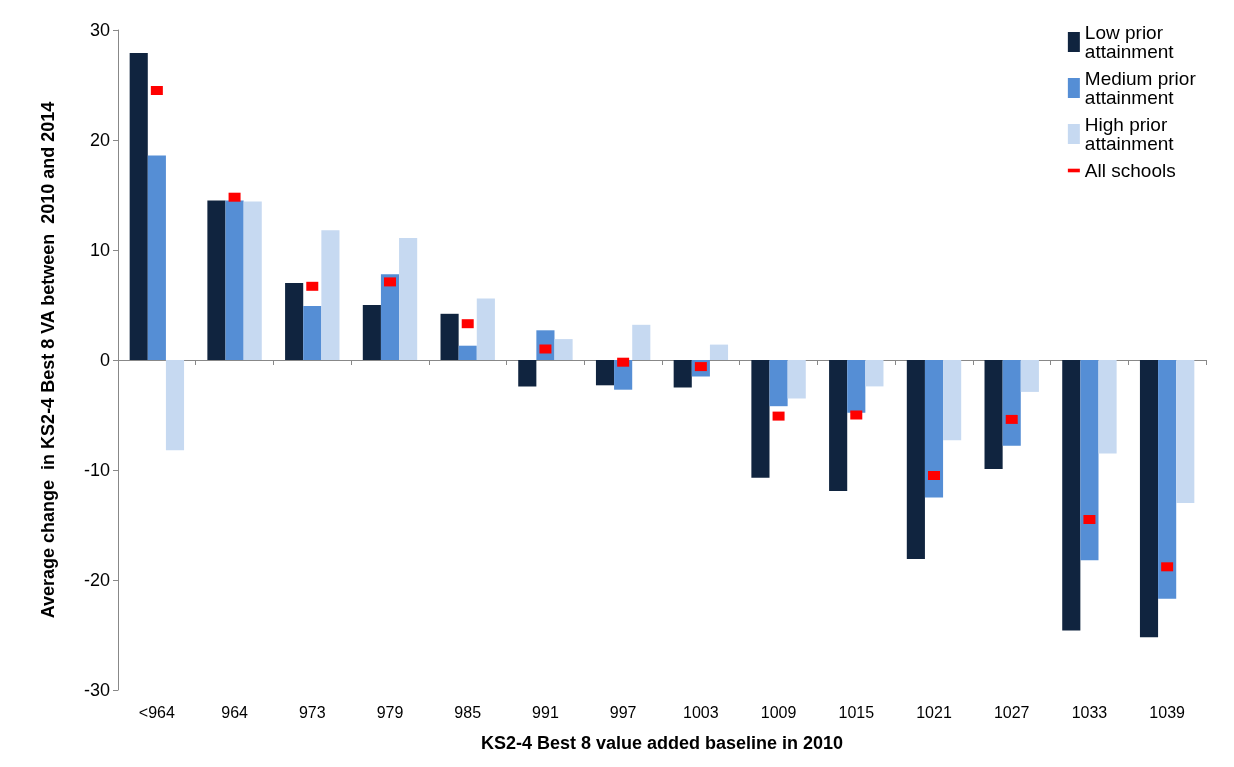 The width and height of the screenshot is (1234, 767). What do you see at coordinates (1130, 170) in the screenshot?
I see `legend-label: All schools` at bounding box center [1130, 170].